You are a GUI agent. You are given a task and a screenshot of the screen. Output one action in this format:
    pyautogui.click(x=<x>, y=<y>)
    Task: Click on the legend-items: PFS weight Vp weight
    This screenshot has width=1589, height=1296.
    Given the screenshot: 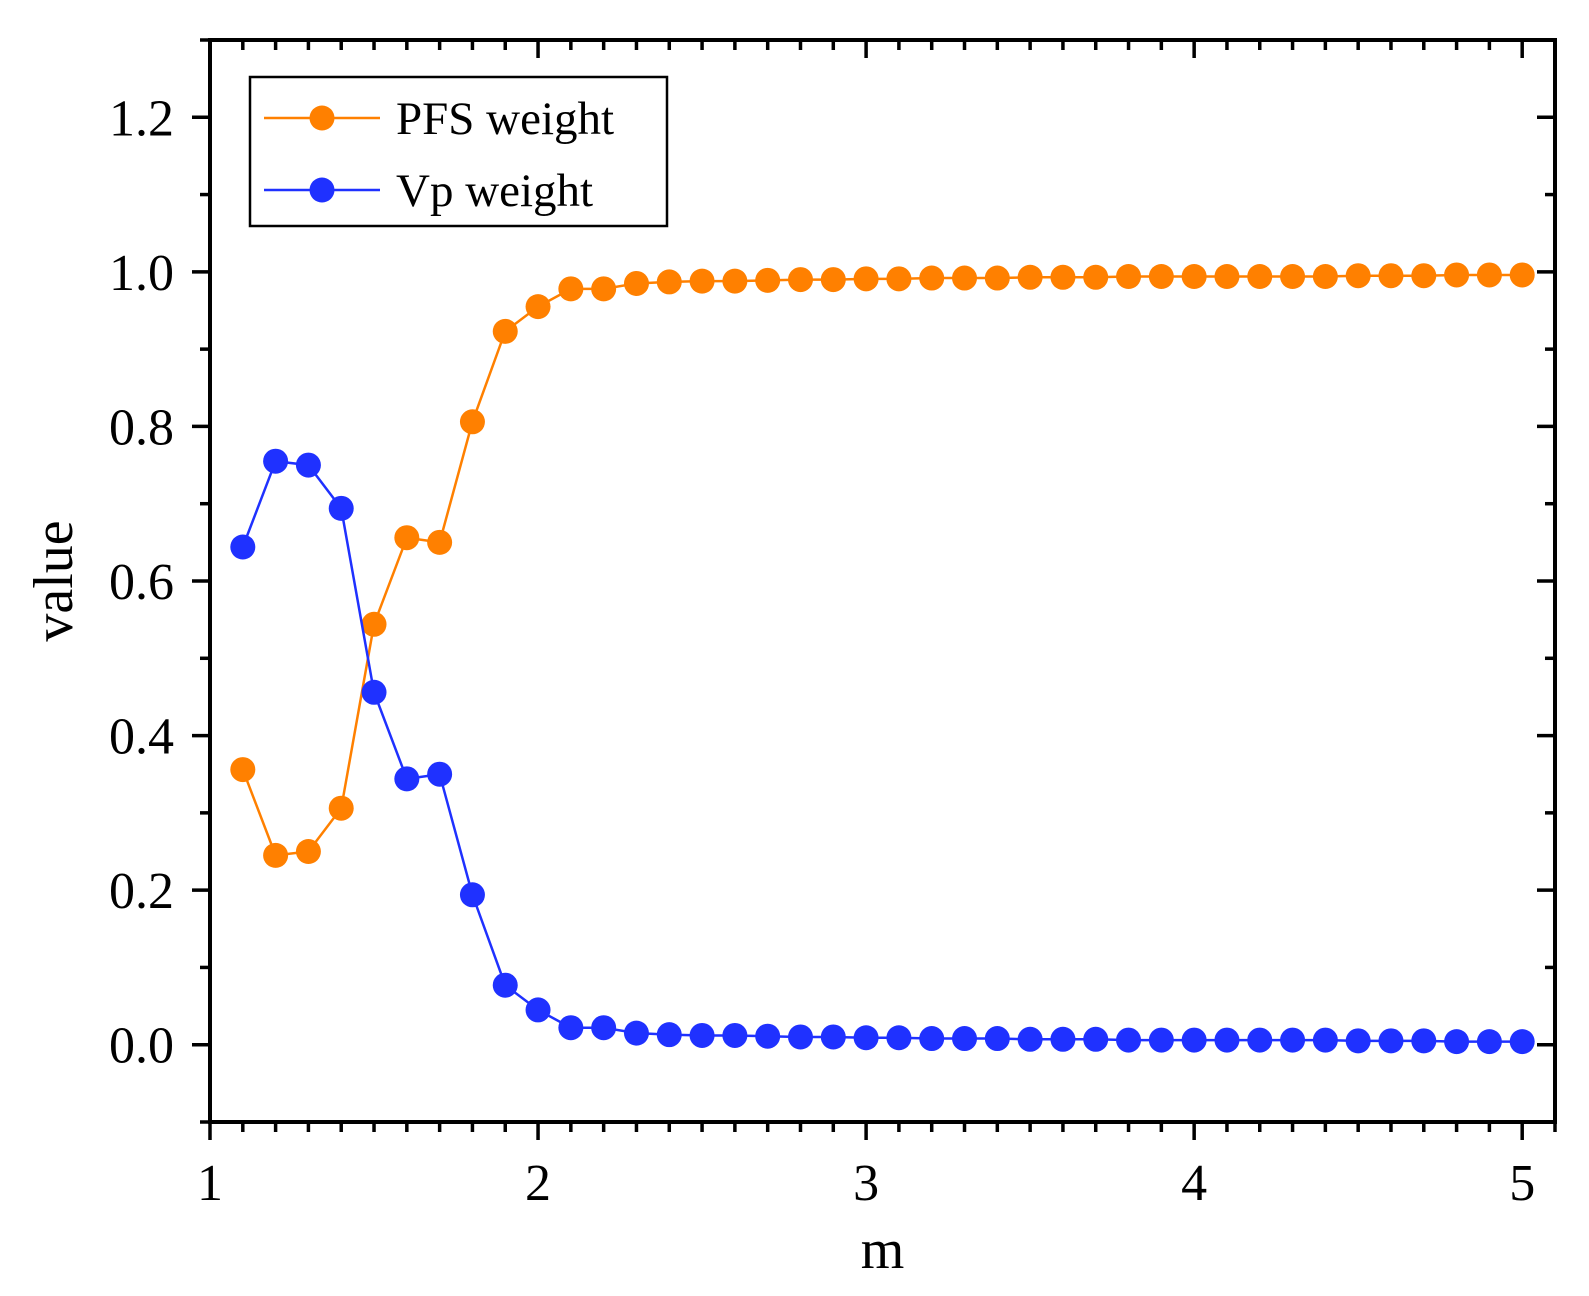 What is the action you would take?
    pyautogui.click(x=439, y=155)
    